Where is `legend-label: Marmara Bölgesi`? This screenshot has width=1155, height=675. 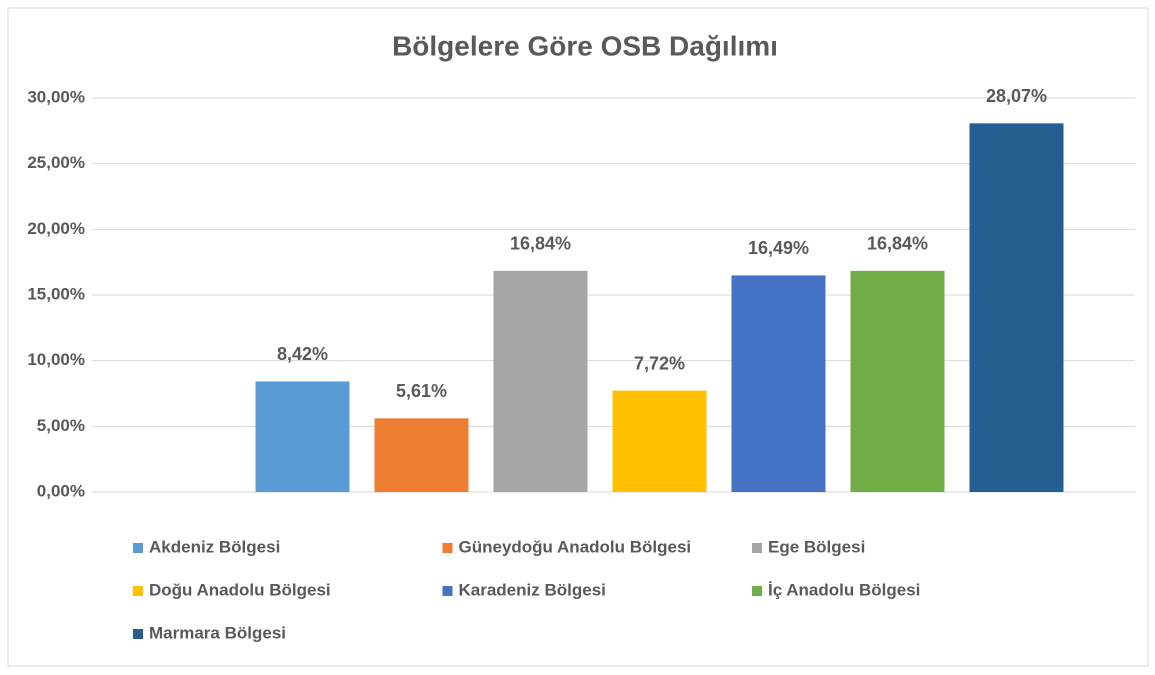 legend-label: Marmara Bölgesi is located at coordinates (217, 632).